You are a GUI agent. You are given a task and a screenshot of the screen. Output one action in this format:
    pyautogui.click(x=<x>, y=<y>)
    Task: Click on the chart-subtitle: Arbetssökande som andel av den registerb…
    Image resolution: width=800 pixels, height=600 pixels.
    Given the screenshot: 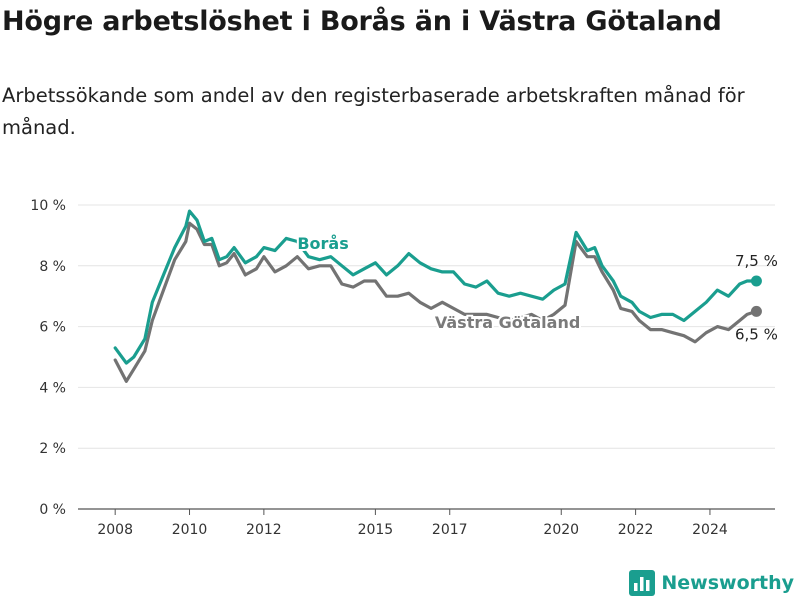 What is the action you would take?
    pyautogui.click(x=373, y=111)
    